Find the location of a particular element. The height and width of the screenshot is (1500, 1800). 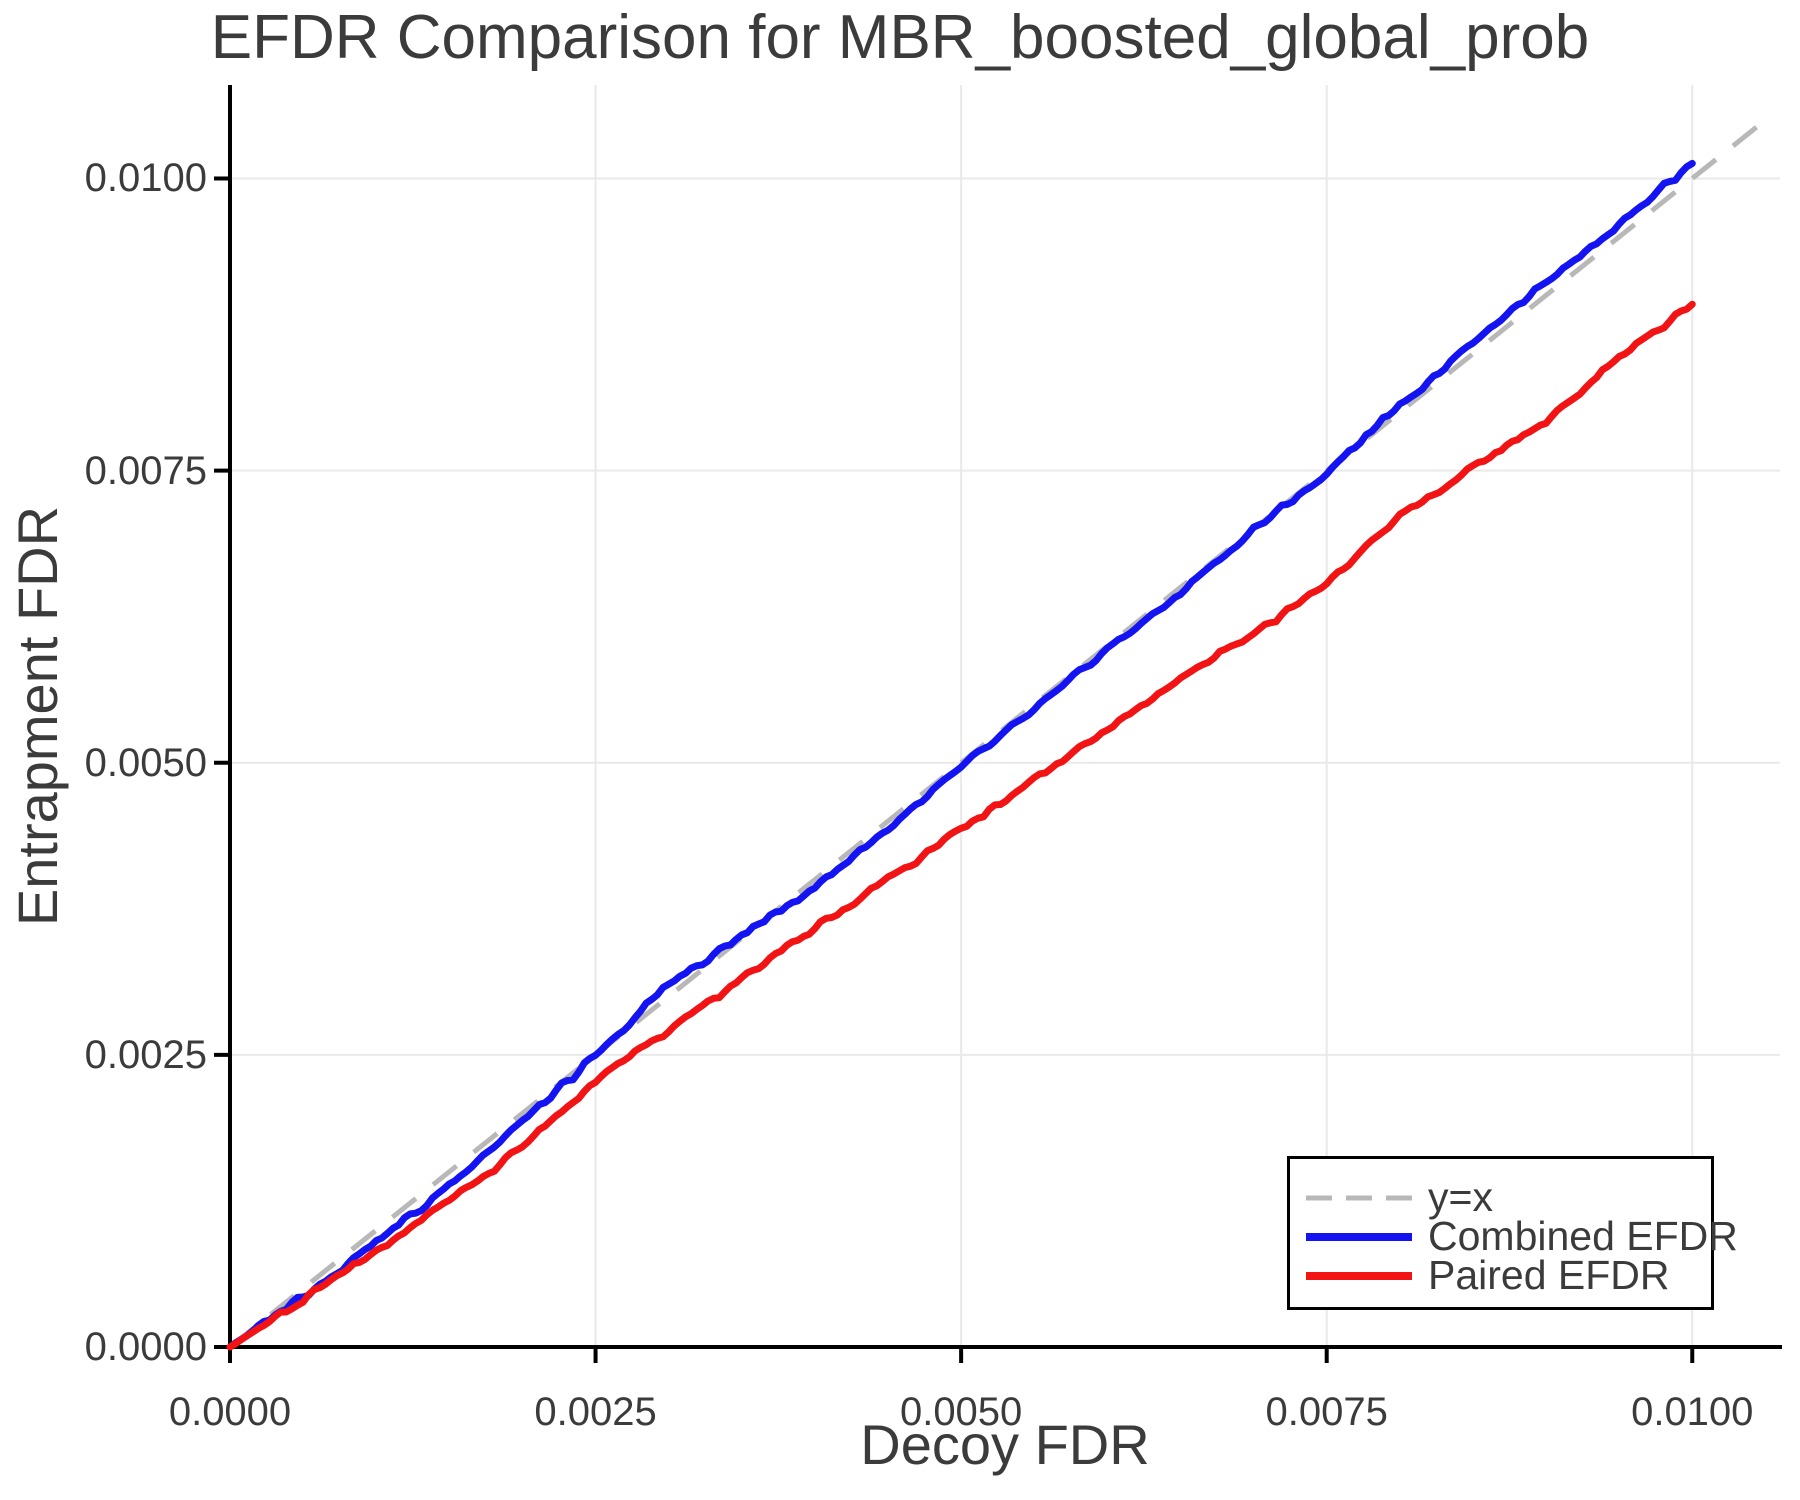

x-tick-label: 0.0050 is located at coordinates (961, 1412).